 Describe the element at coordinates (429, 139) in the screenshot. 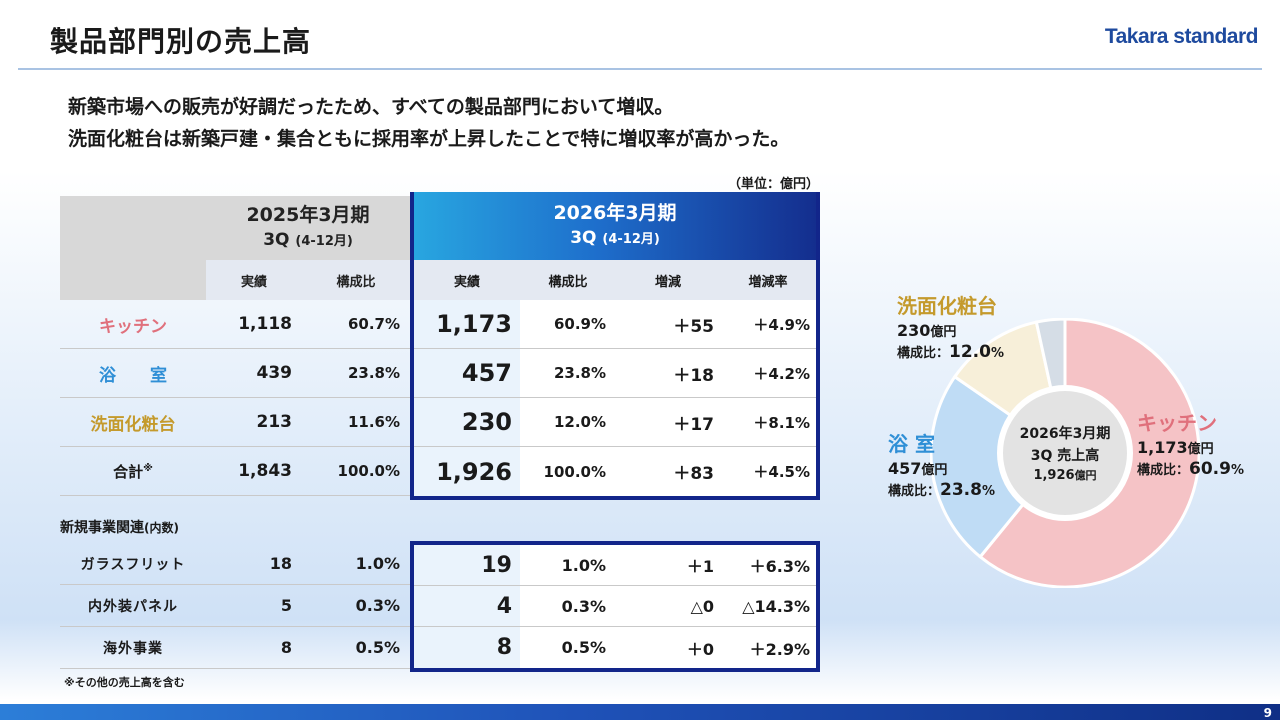

I see `lead-line-2: 洗面化粧台は新築戸建・集合ともに採用率が上昇したことで特に増収率が高かった。` at that location.